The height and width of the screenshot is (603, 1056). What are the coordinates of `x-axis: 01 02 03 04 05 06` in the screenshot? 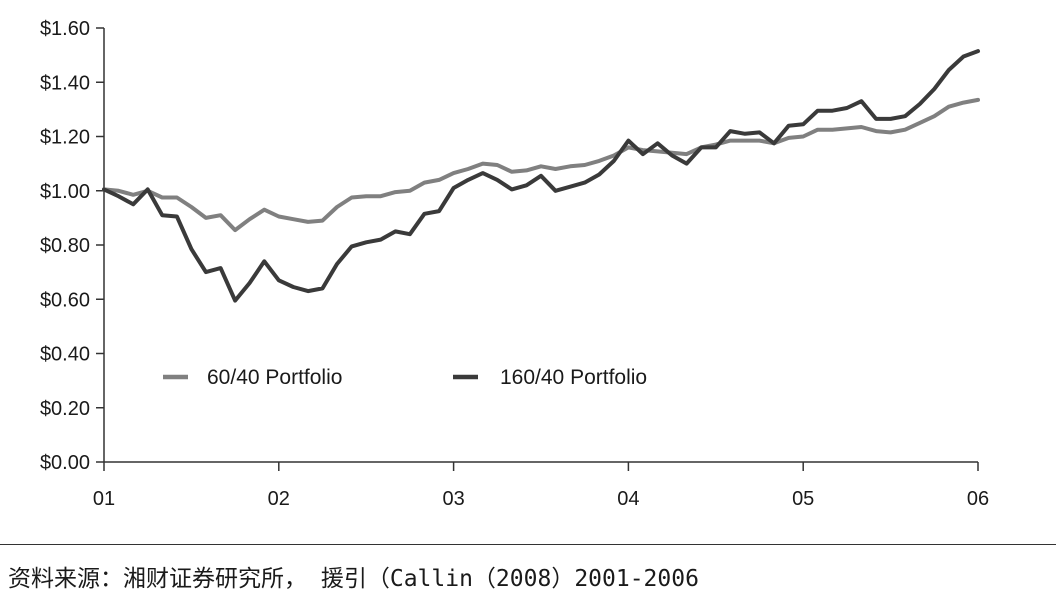 It's located at (541, 485).